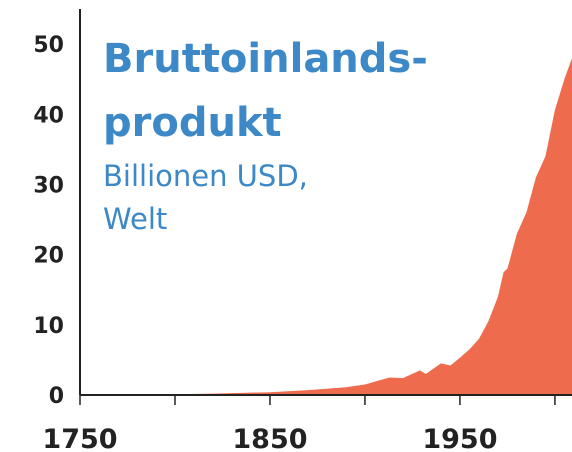 This screenshot has height=452, width=572. What do you see at coordinates (48, 326) in the screenshot?
I see `y-tick-label: 10` at bounding box center [48, 326].